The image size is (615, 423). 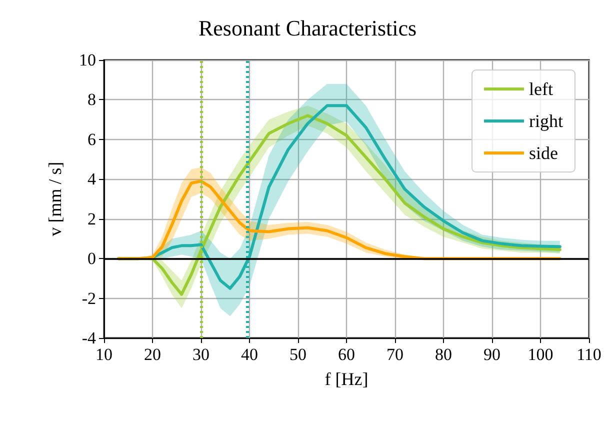 I want to click on x-axis-title: f [Hz], so click(x=346, y=379).